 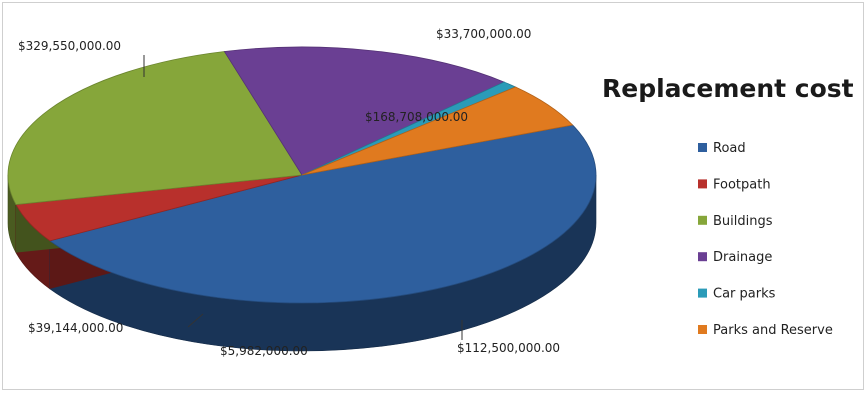 I want to click on legend-label-drainage: Drainage, so click(x=742, y=257).